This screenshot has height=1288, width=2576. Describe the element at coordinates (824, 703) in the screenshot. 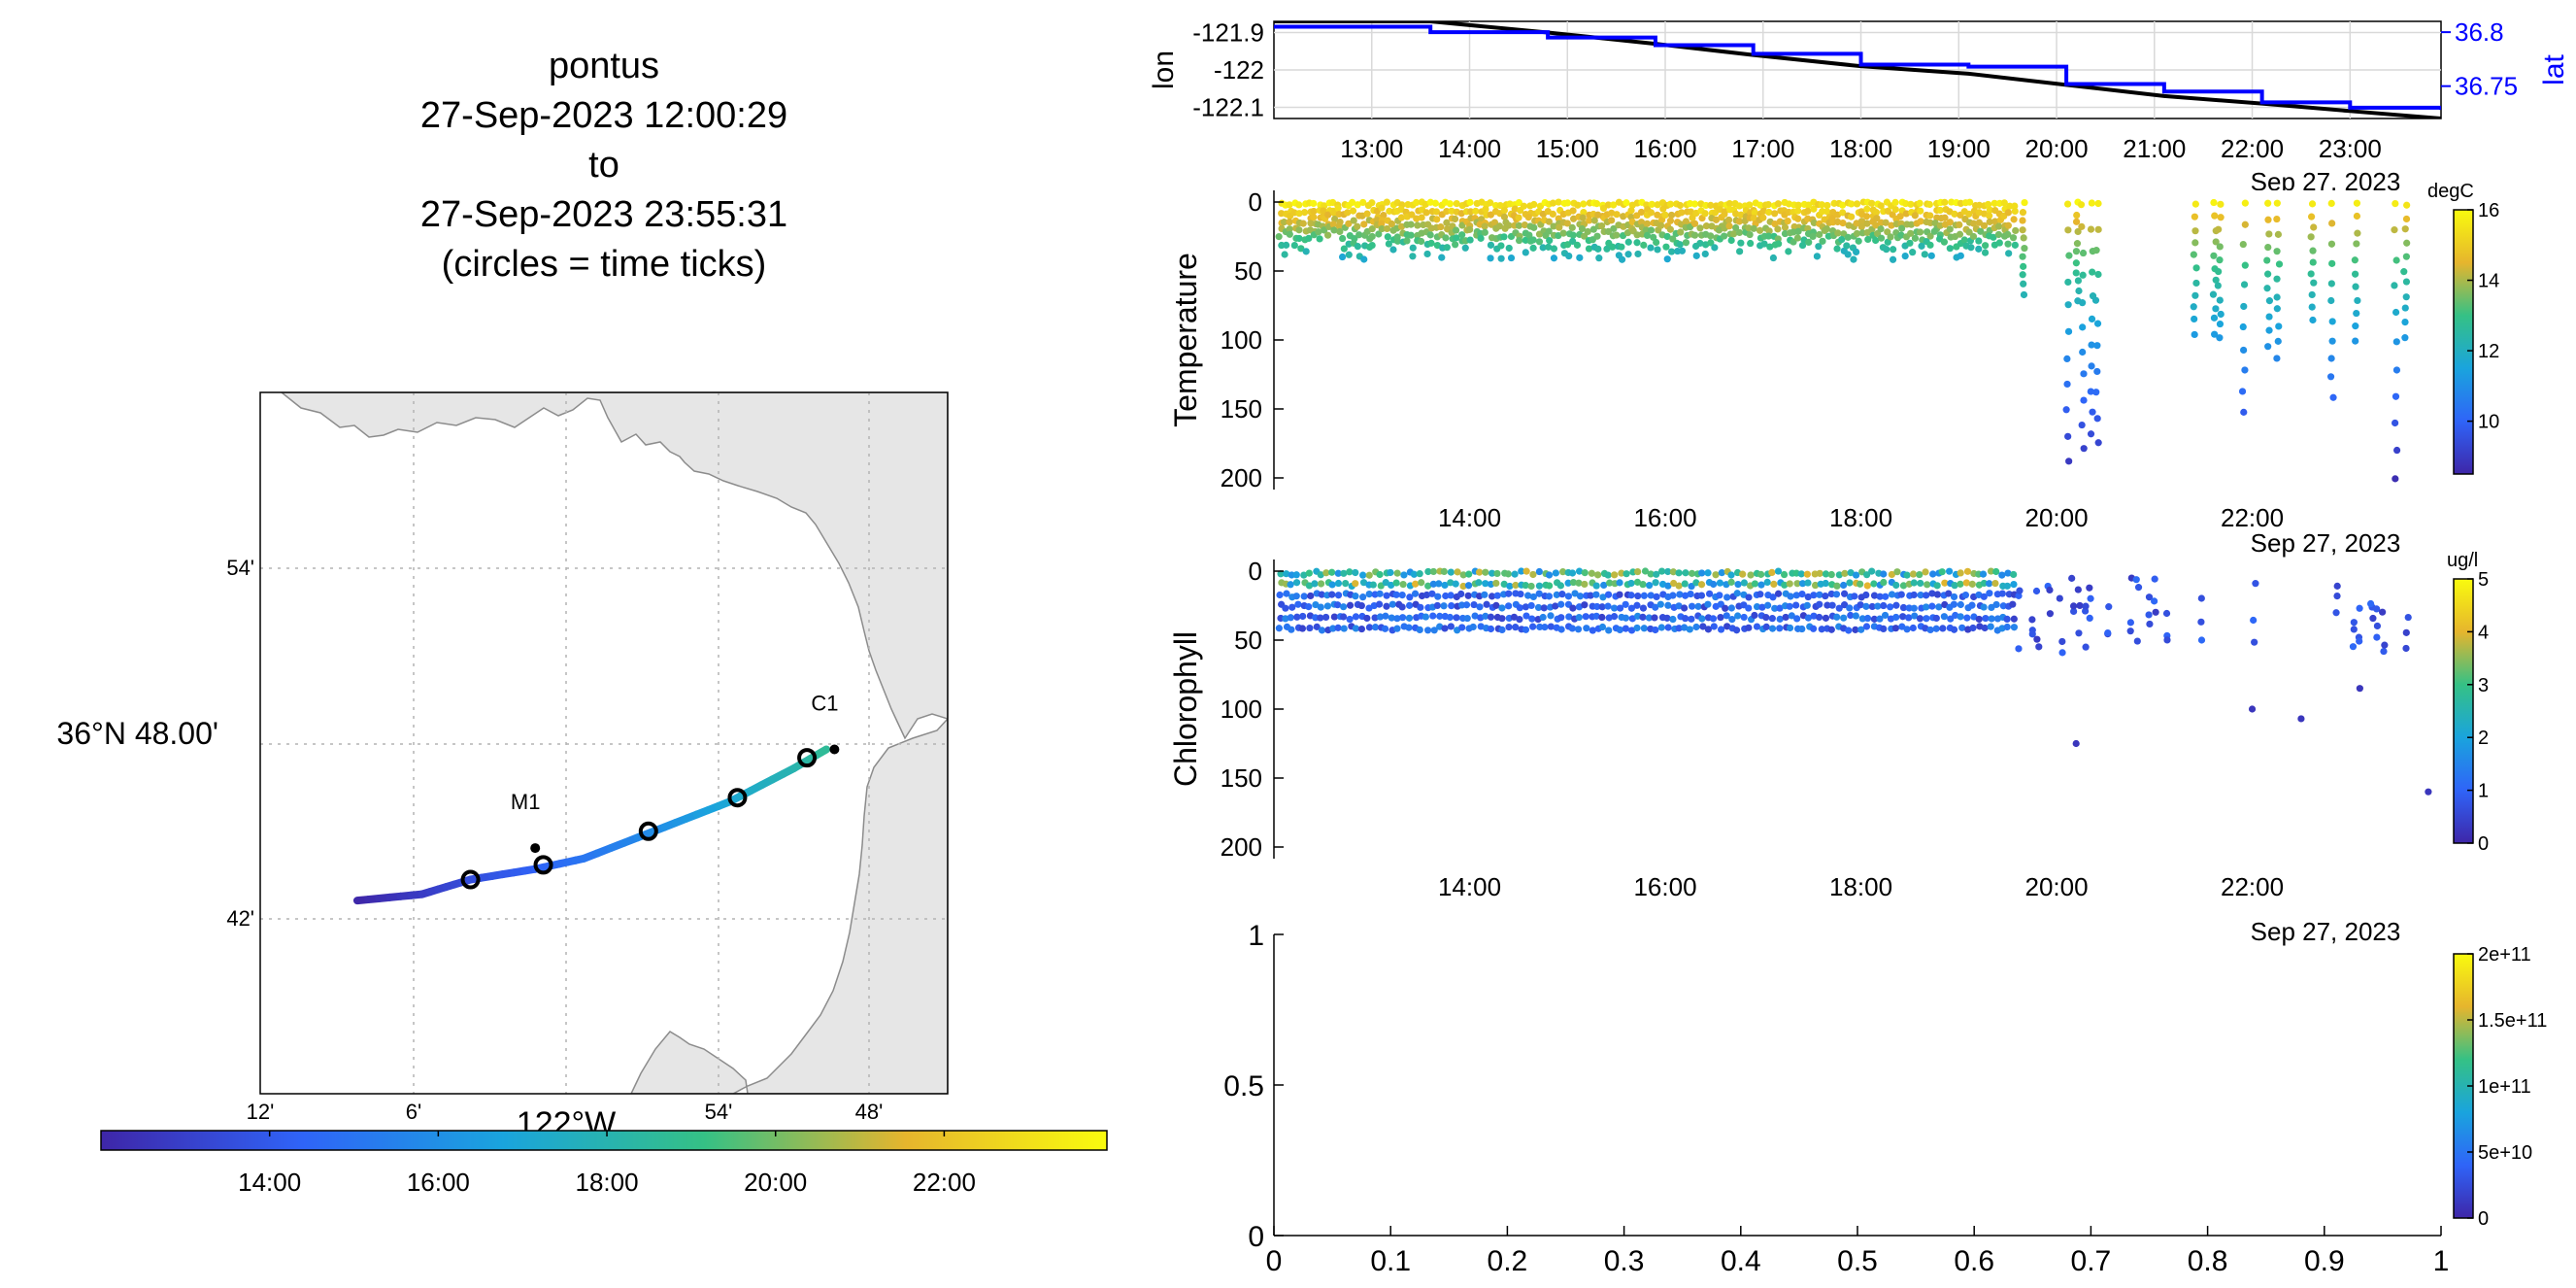

I see `station-label: C1` at that location.